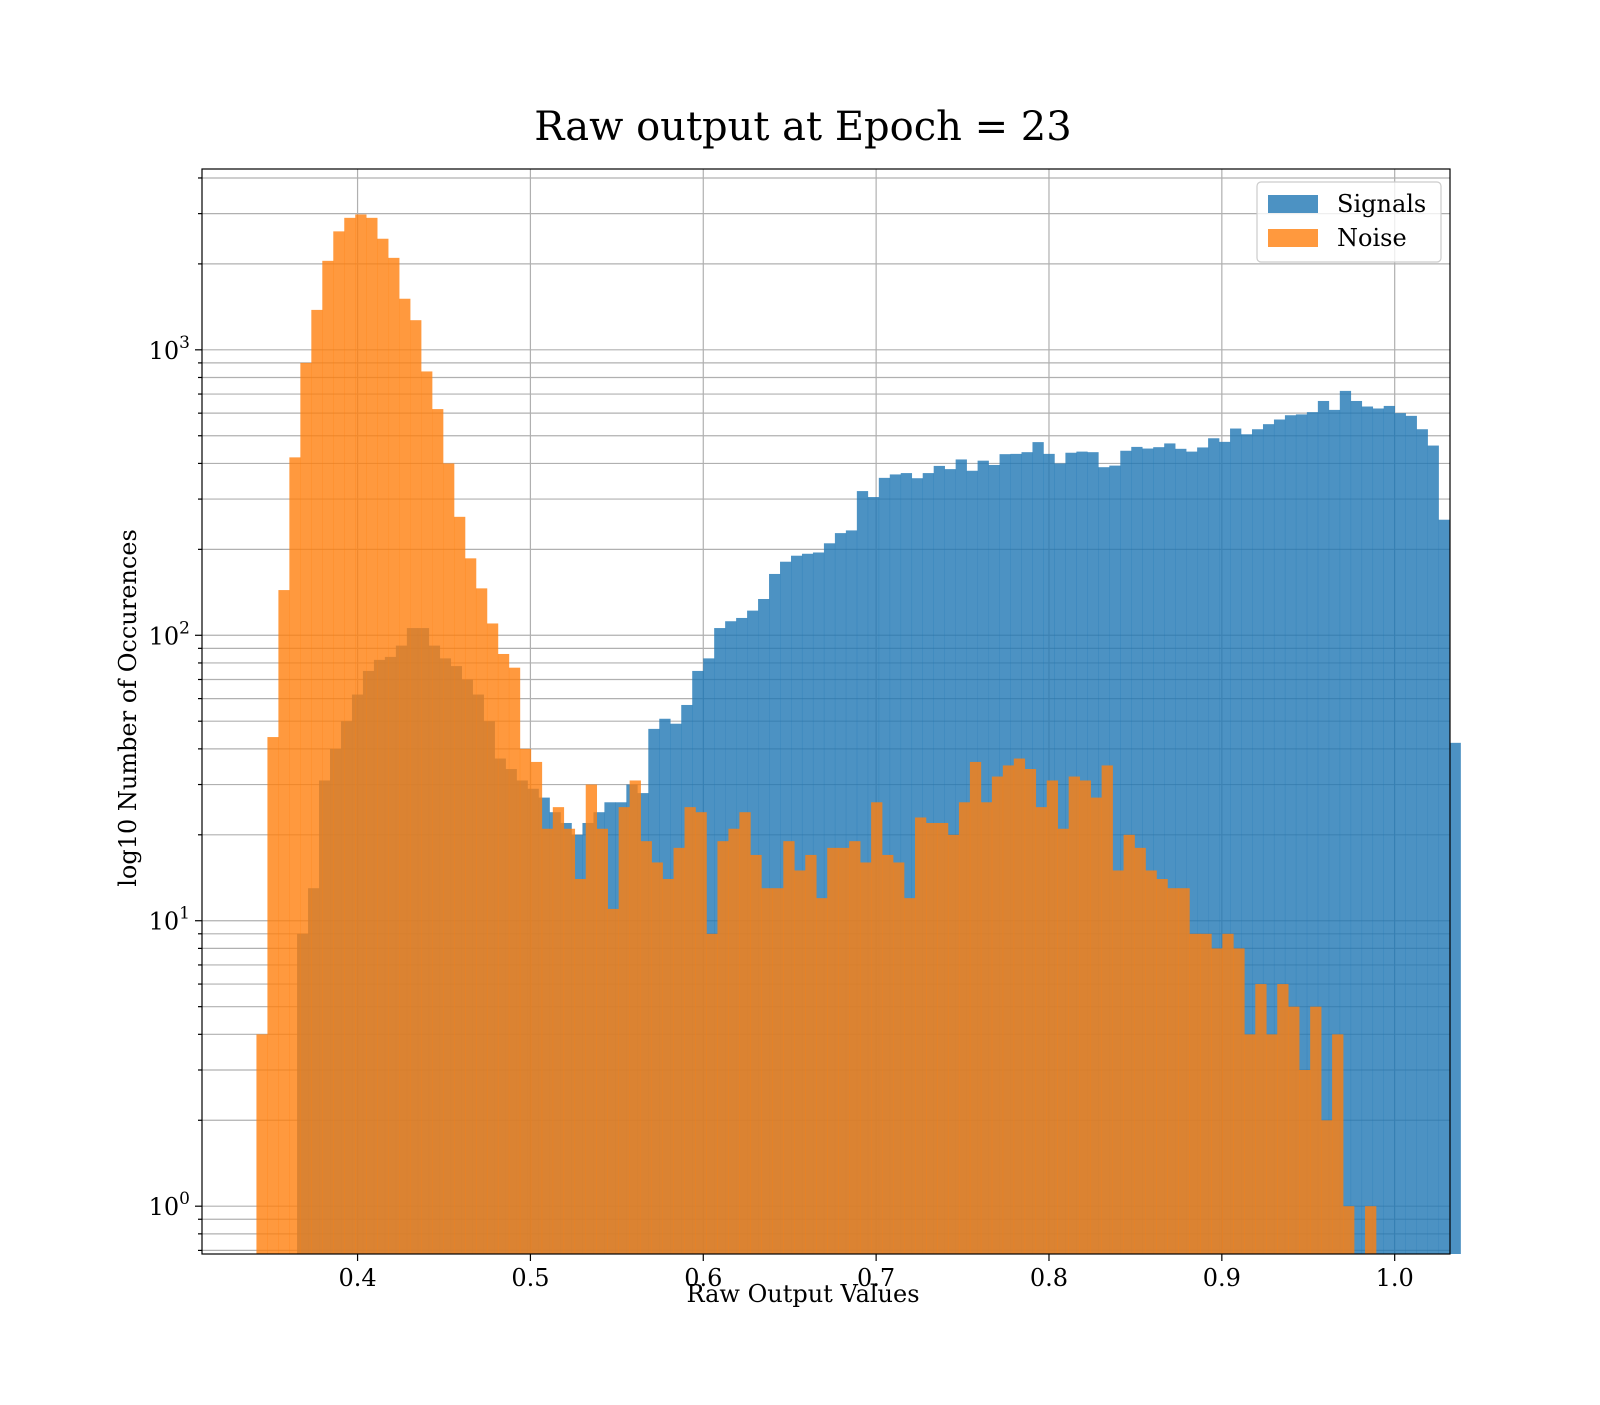 The width and height of the screenshot is (1600, 1405). I want to click on x-tick-label: 0.8, so click(1049, 1278).